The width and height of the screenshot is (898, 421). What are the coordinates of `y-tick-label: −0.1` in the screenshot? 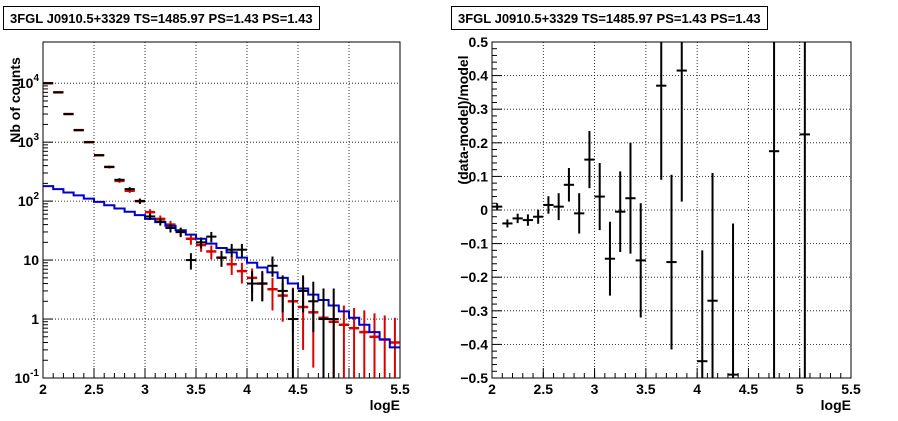 It's located at (474, 244).